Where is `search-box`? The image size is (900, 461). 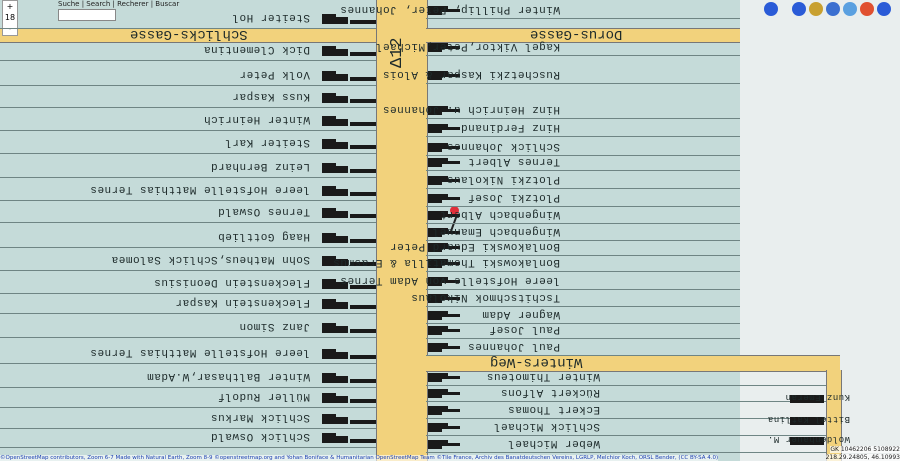 search-box is located at coordinates (87, 15).